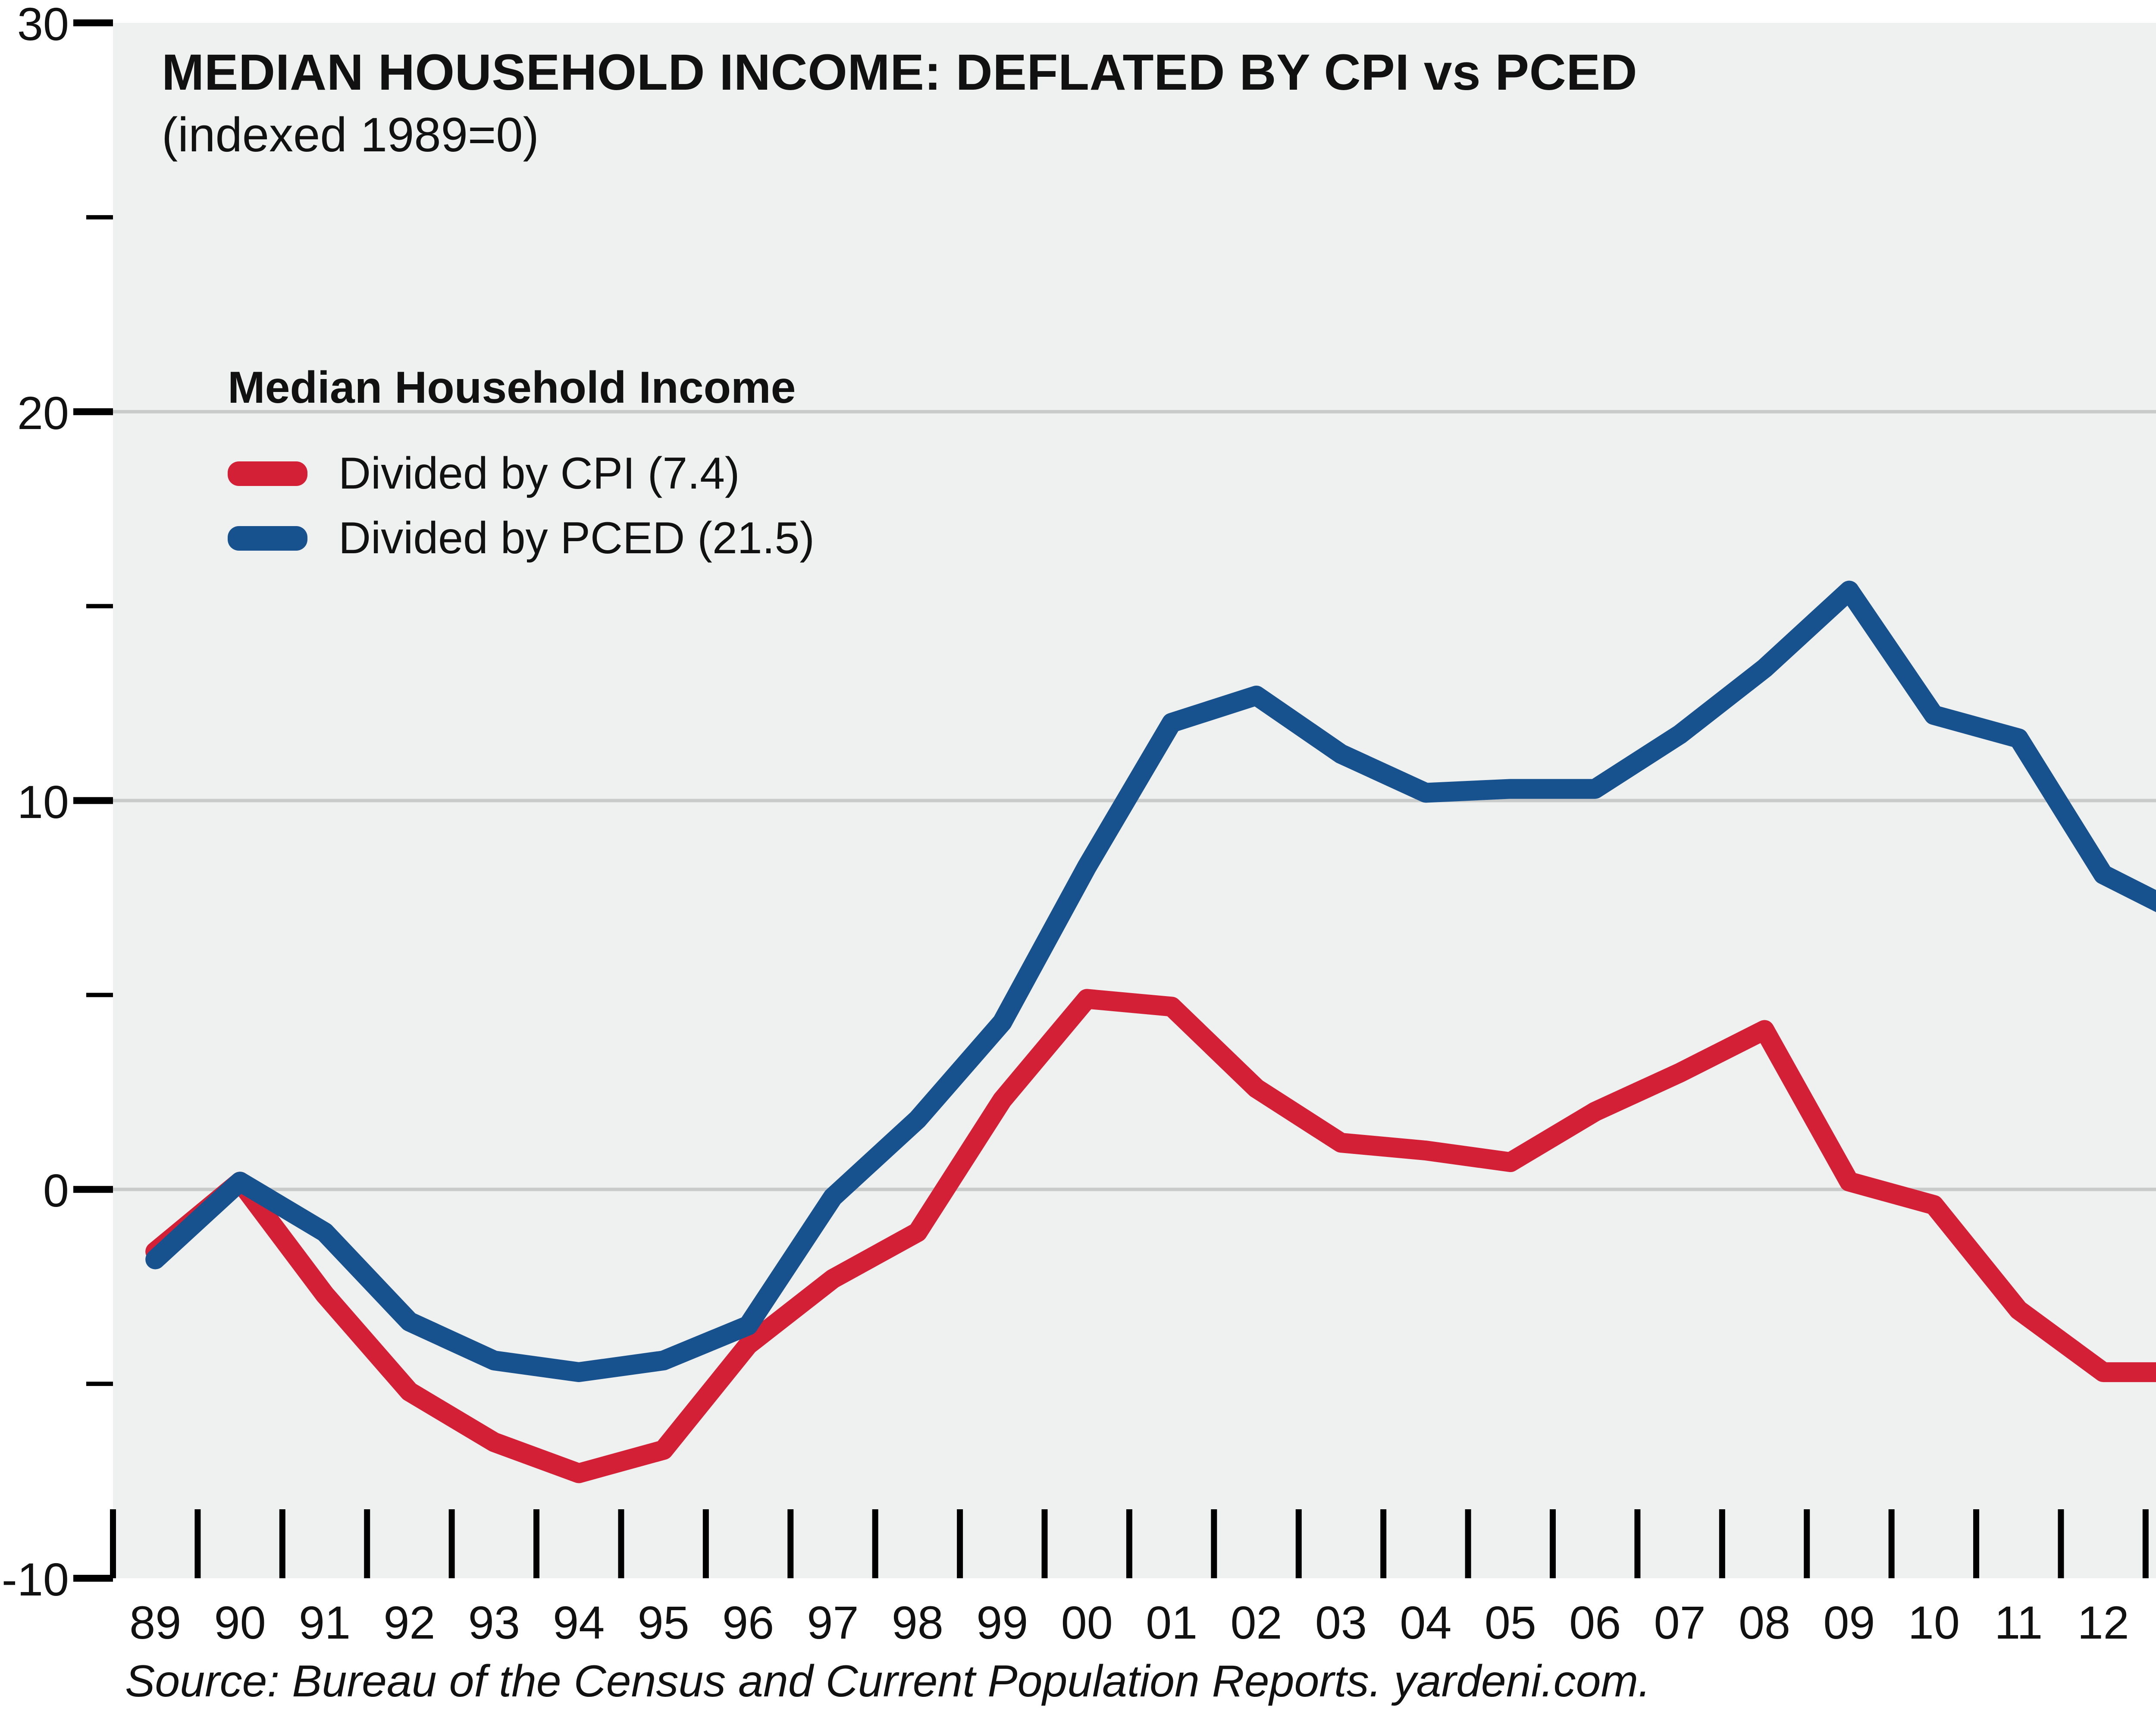 The width and height of the screenshot is (2156, 1724). What do you see at coordinates (1341, 1622) in the screenshot?
I see `x-axis-tick-label: 03` at bounding box center [1341, 1622].